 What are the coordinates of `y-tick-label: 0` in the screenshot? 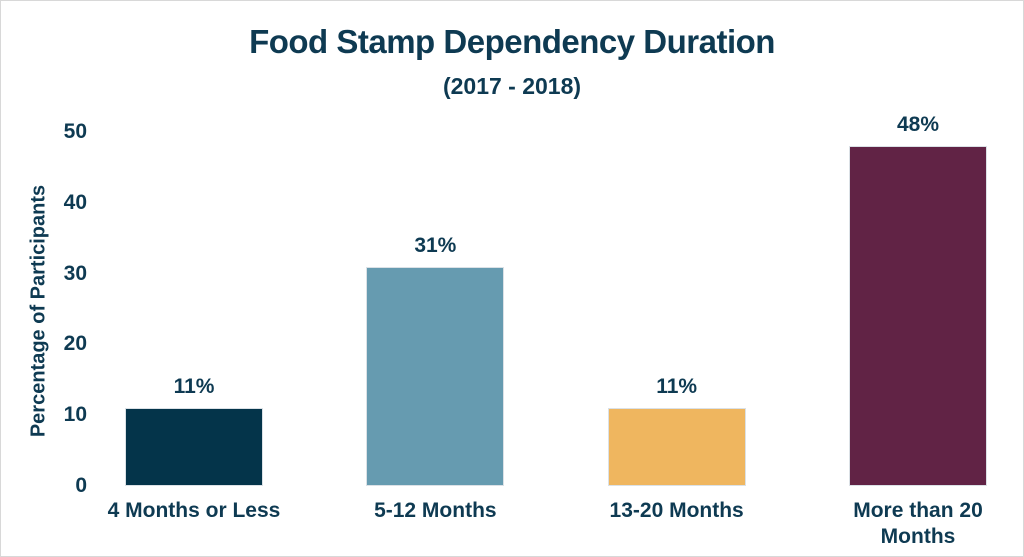 It's located at (81, 485).